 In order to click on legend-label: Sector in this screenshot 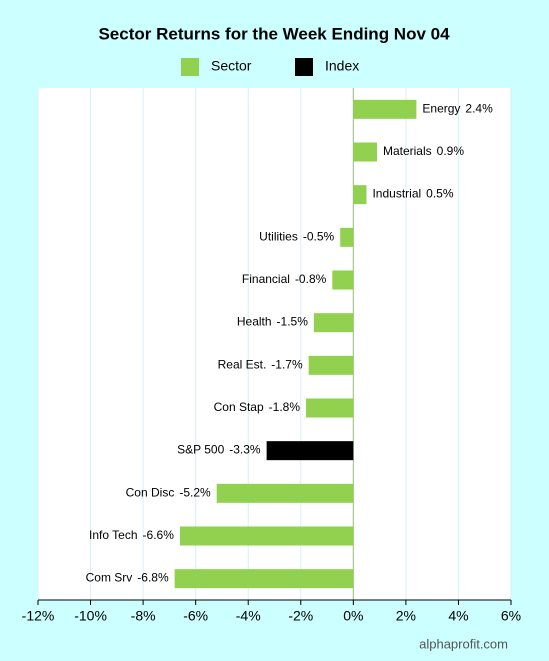, I will do `click(231, 66)`.